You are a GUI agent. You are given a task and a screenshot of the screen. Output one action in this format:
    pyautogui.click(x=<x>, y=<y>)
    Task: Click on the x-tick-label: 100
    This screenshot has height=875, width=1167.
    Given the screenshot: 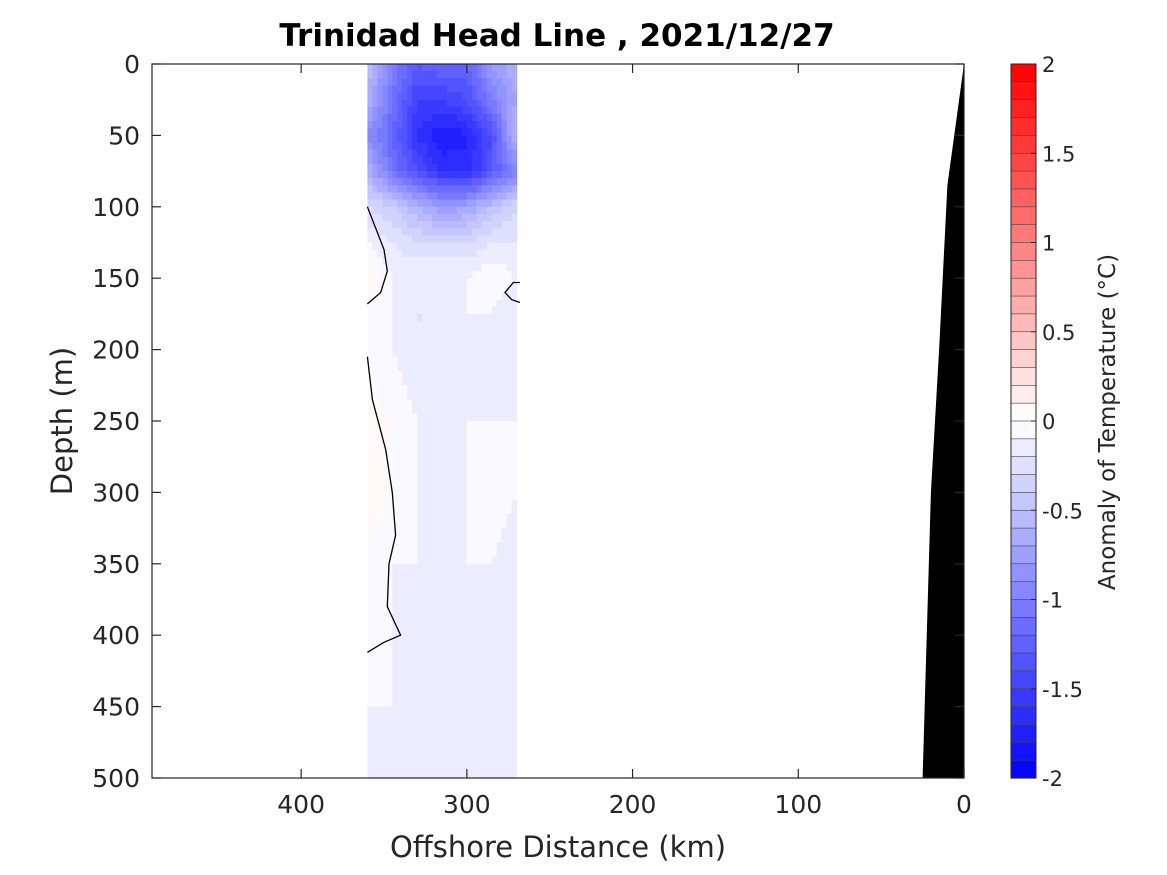 What is the action you would take?
    pyautogui.click(x=798, y=804)
    